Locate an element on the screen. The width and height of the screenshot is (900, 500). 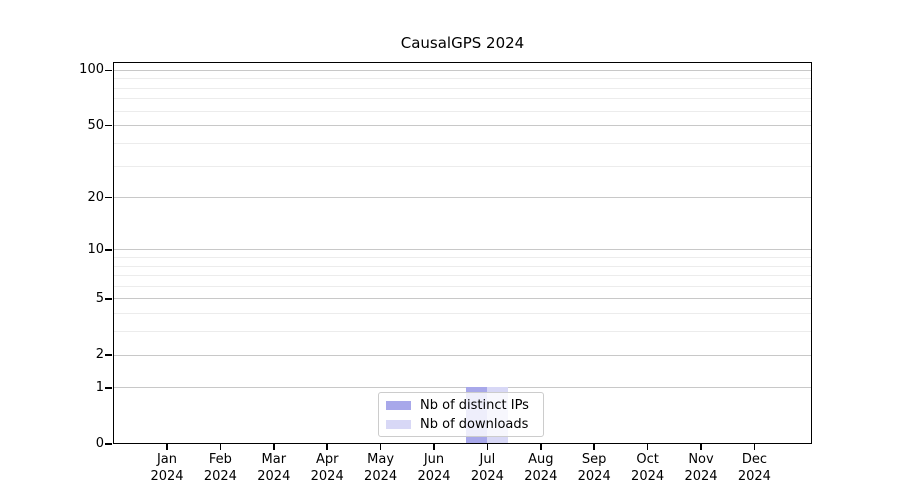
y-tick-label-0: 0 is located at coordinates (99, 443).